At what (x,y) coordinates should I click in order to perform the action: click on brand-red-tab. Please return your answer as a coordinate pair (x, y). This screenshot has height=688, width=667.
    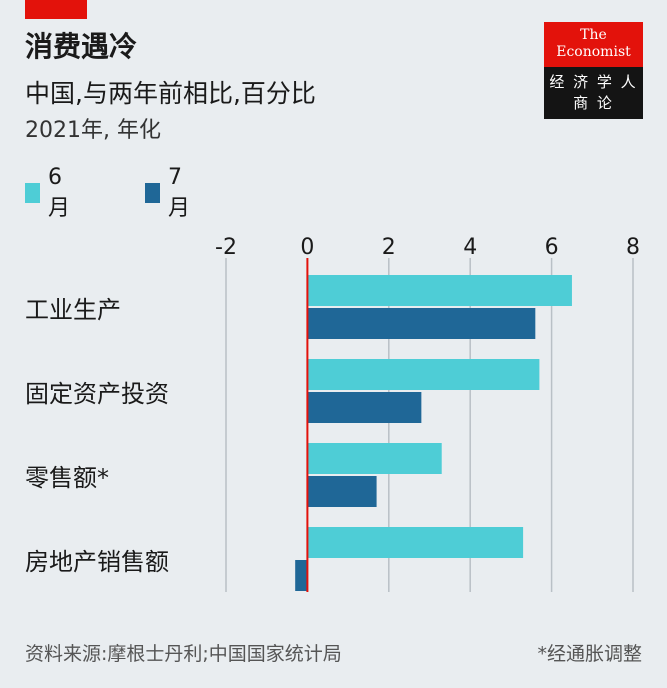
    Looking at the image, I should click on (56, 9).